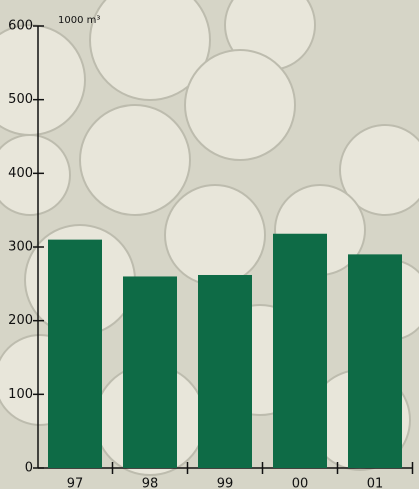 The image size is (419, 489). What do you see at coordinates (225, 483) in the screenshot?
I see `x-tick-label: 99` at bounding box center [225, 483].